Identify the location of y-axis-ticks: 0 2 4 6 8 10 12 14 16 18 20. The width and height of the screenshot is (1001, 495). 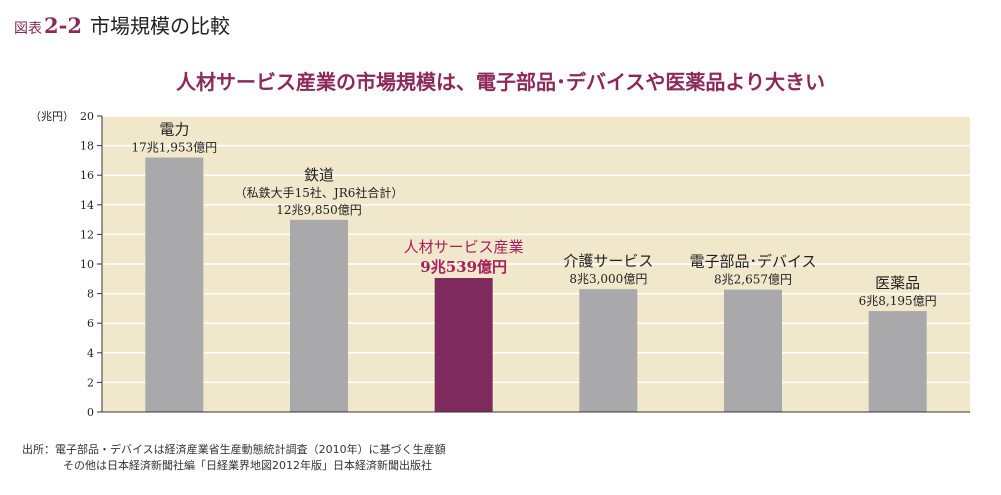
(91, 264).